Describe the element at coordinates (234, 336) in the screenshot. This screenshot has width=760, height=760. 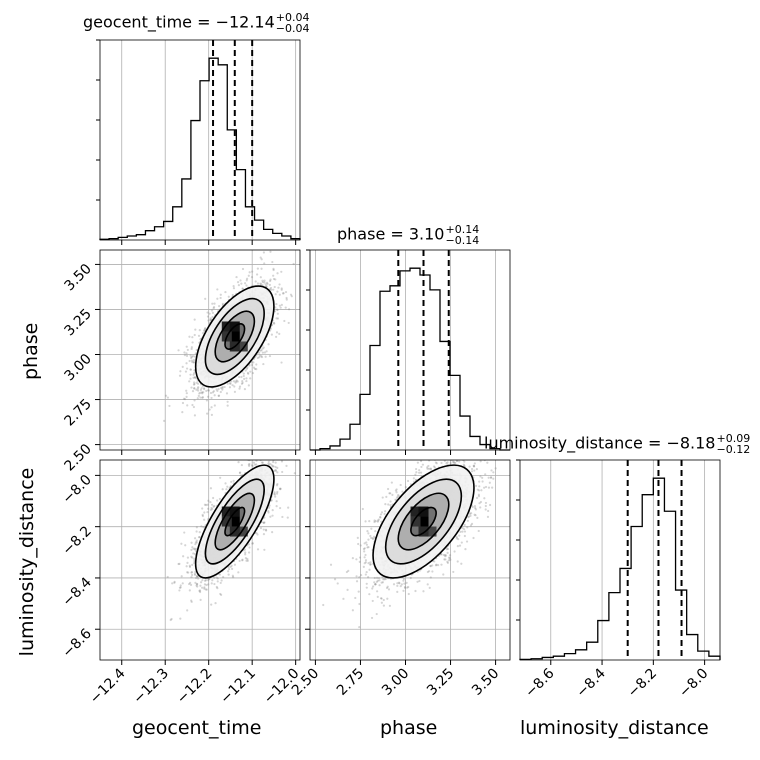
I see `contour-2sigma` at that location.